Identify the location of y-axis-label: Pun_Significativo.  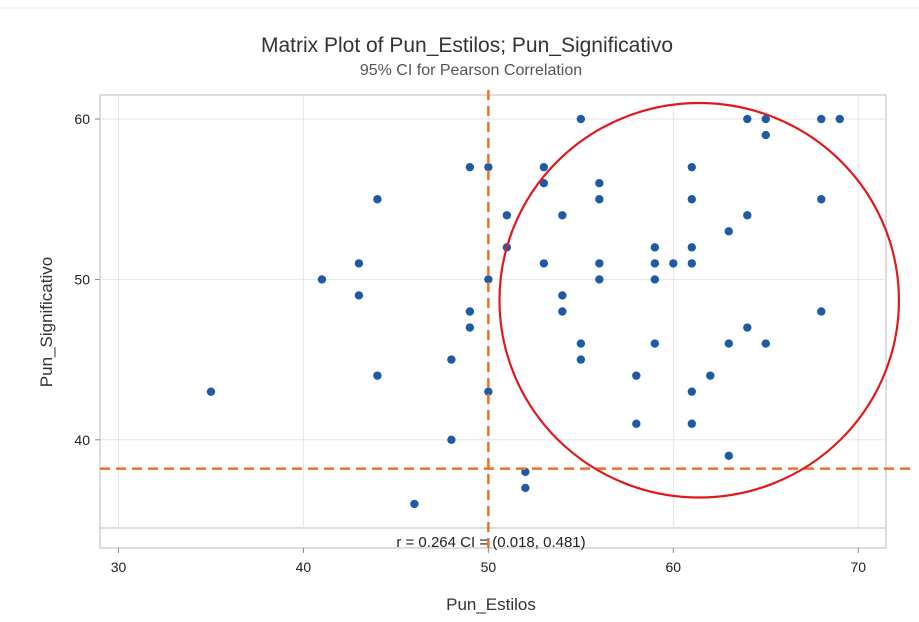
(46, 322).